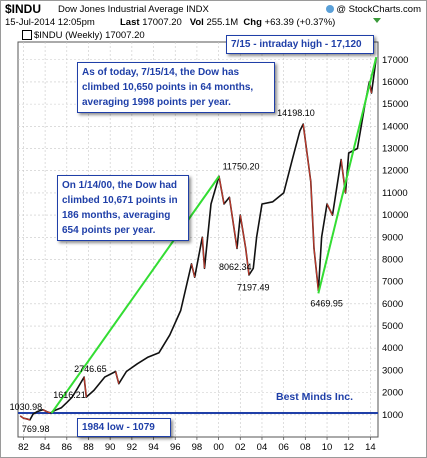 The image size is (427, 458). I want to click on value-annotation: 8062.34, so click(235, 267).